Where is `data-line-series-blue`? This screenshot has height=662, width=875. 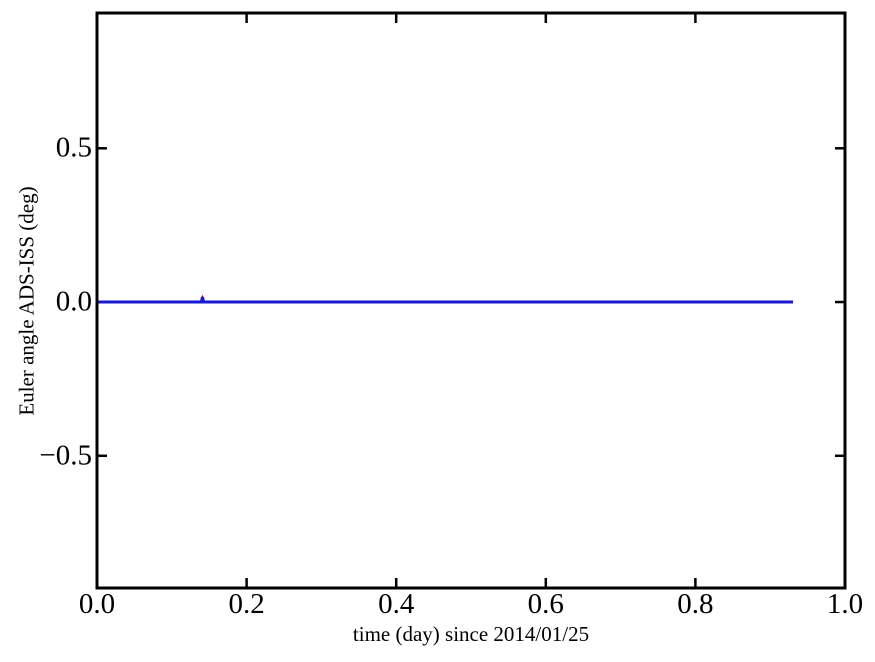
data-line-series-blue is located at coordinates (445, 300).